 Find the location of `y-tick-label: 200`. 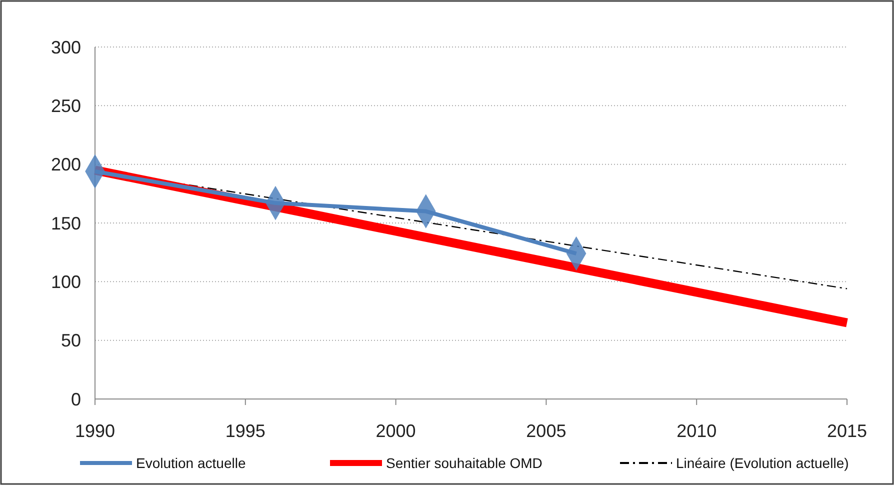

y-tick-label: 200 is located at coordinates (65, 164).